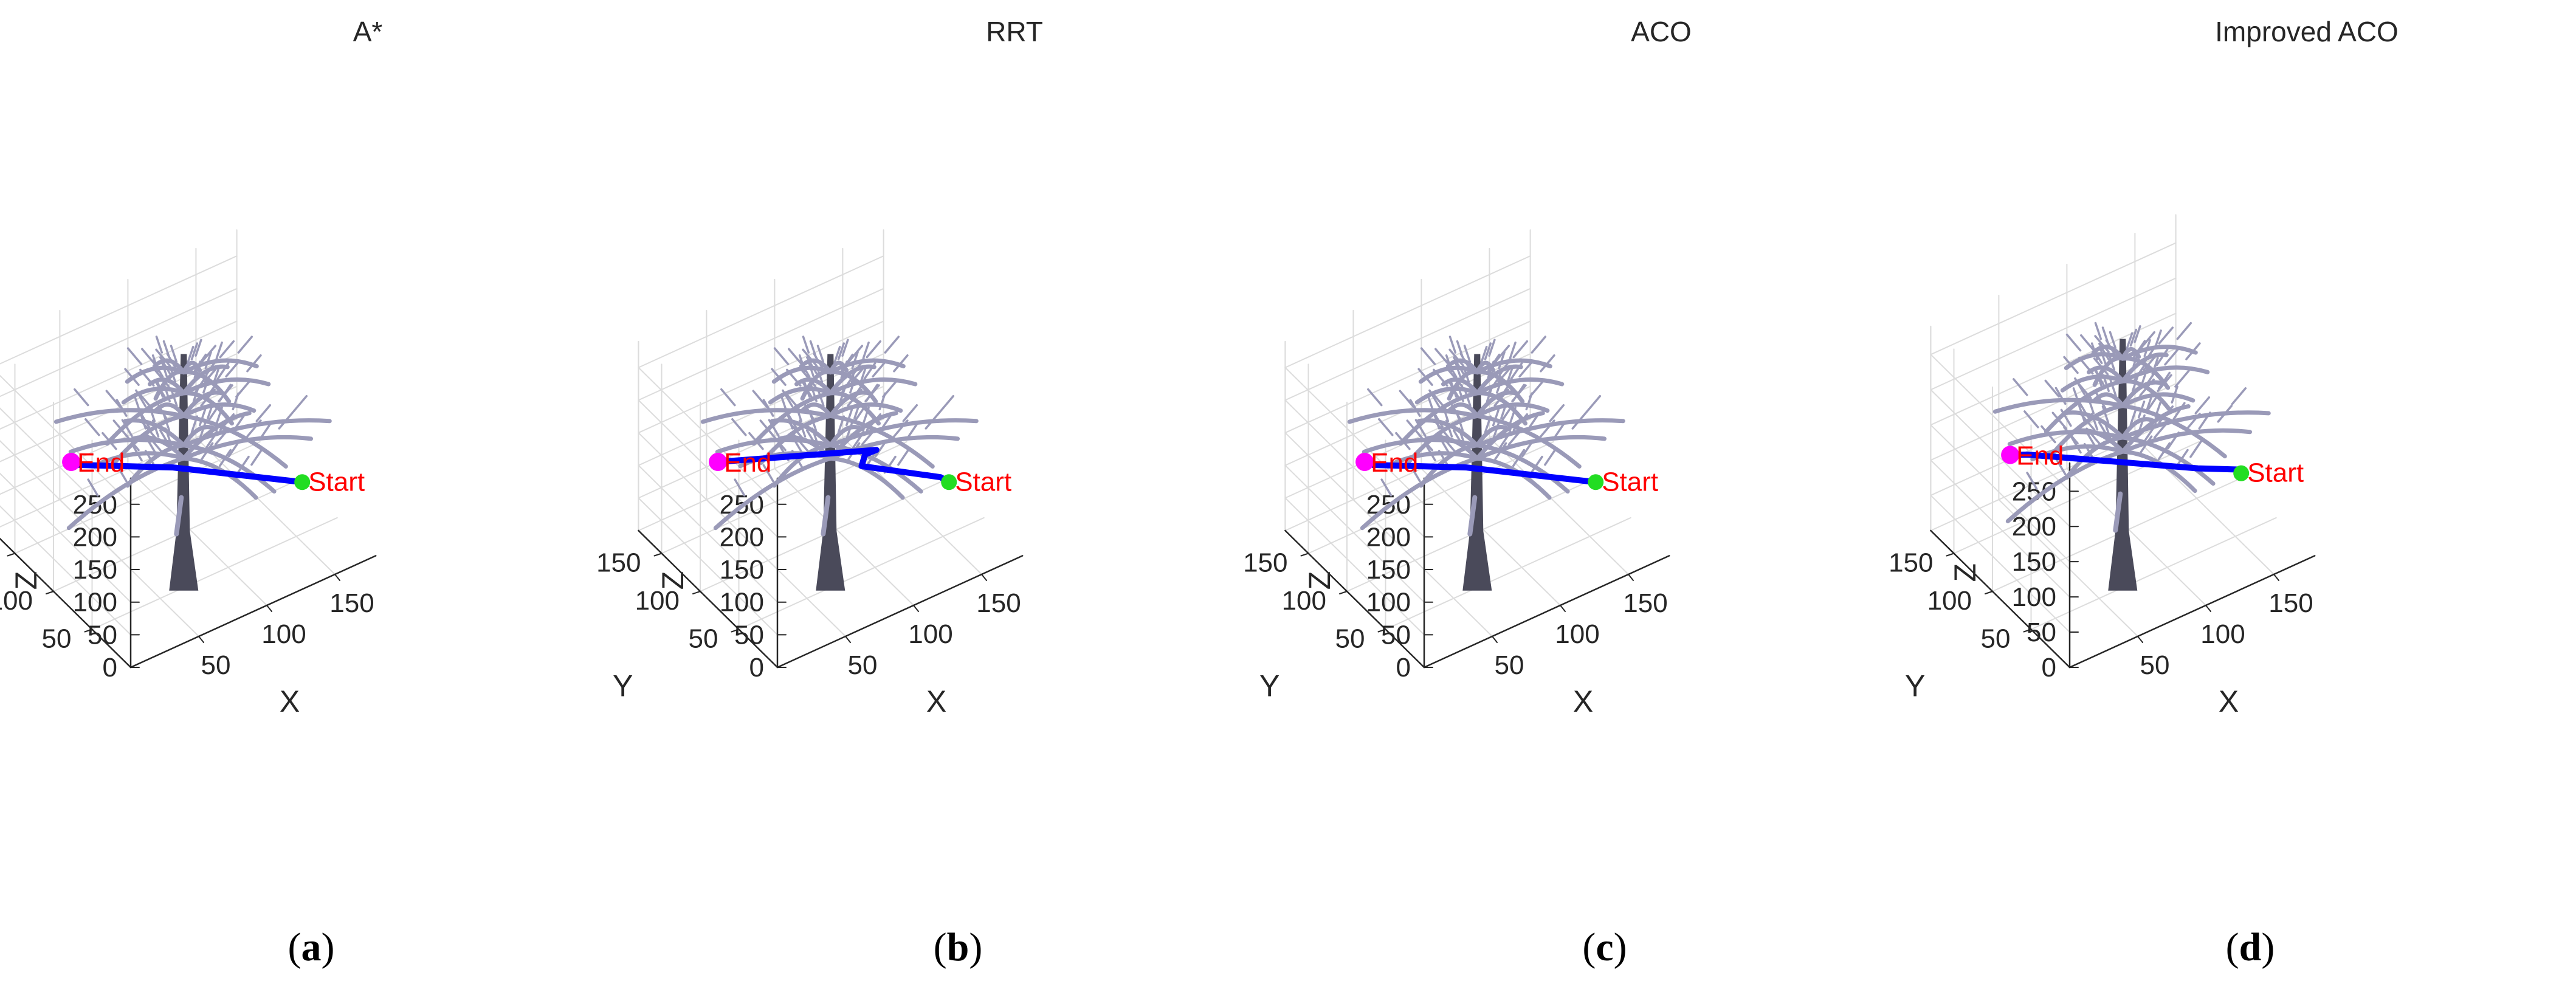  What do you see at coordinates (95, 603) in the screenshot?
I see `z-tick-label: 100` at bounding box center [95, 603].